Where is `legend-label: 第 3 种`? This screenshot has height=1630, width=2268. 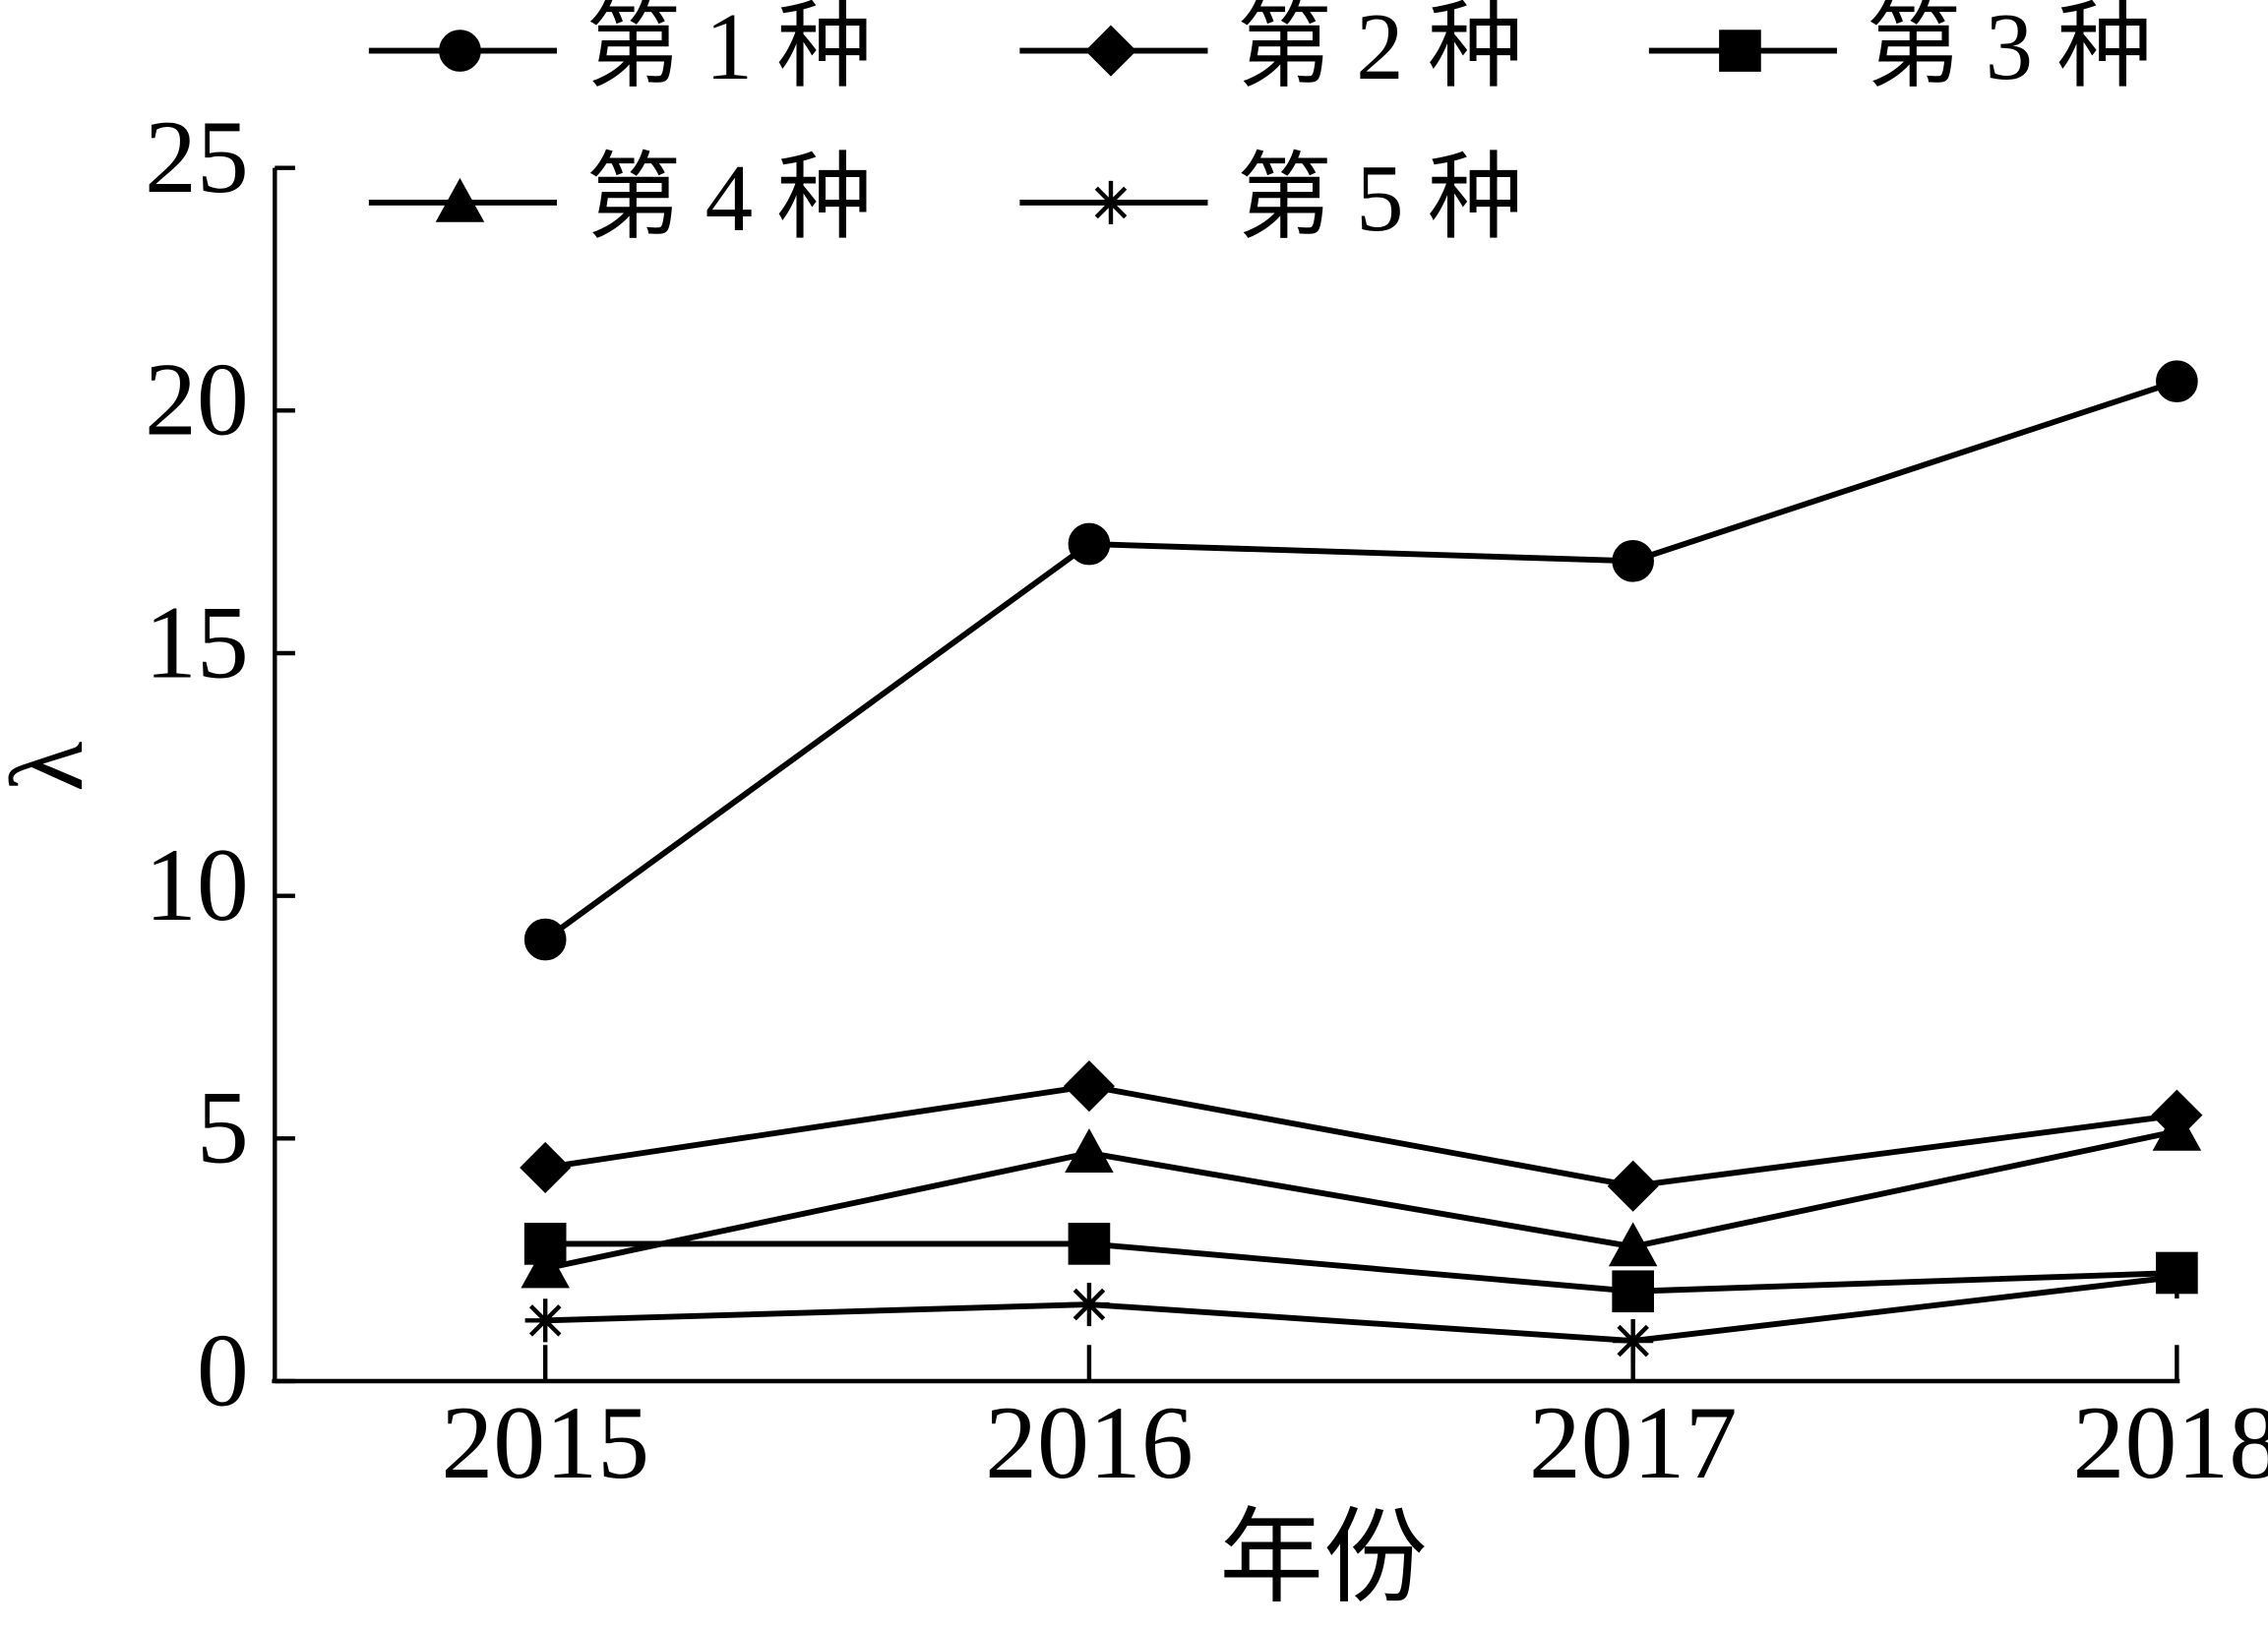 legend-label: 第 3 种 is located at coordinates (2009, 49).